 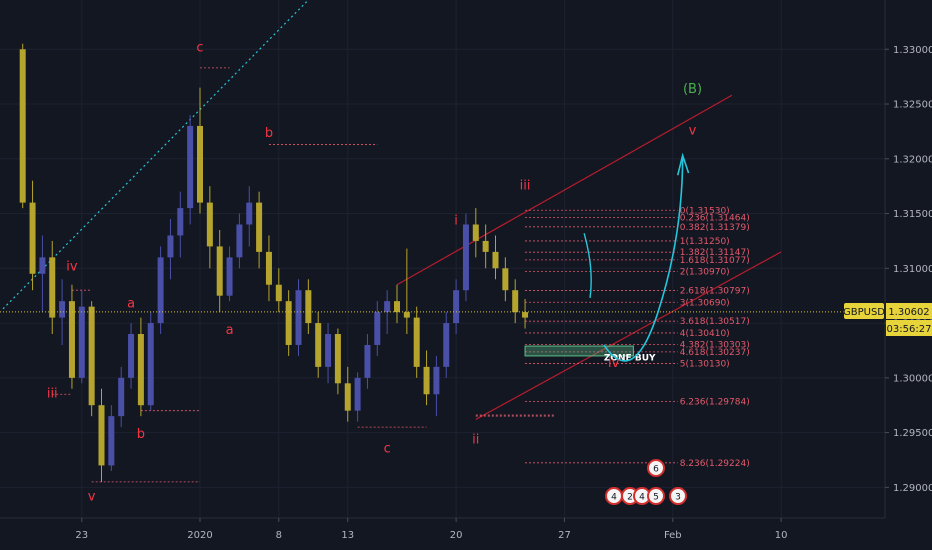 I want to click on fib-level-label: 4.382(1.30303), so click(x=715, y=346).